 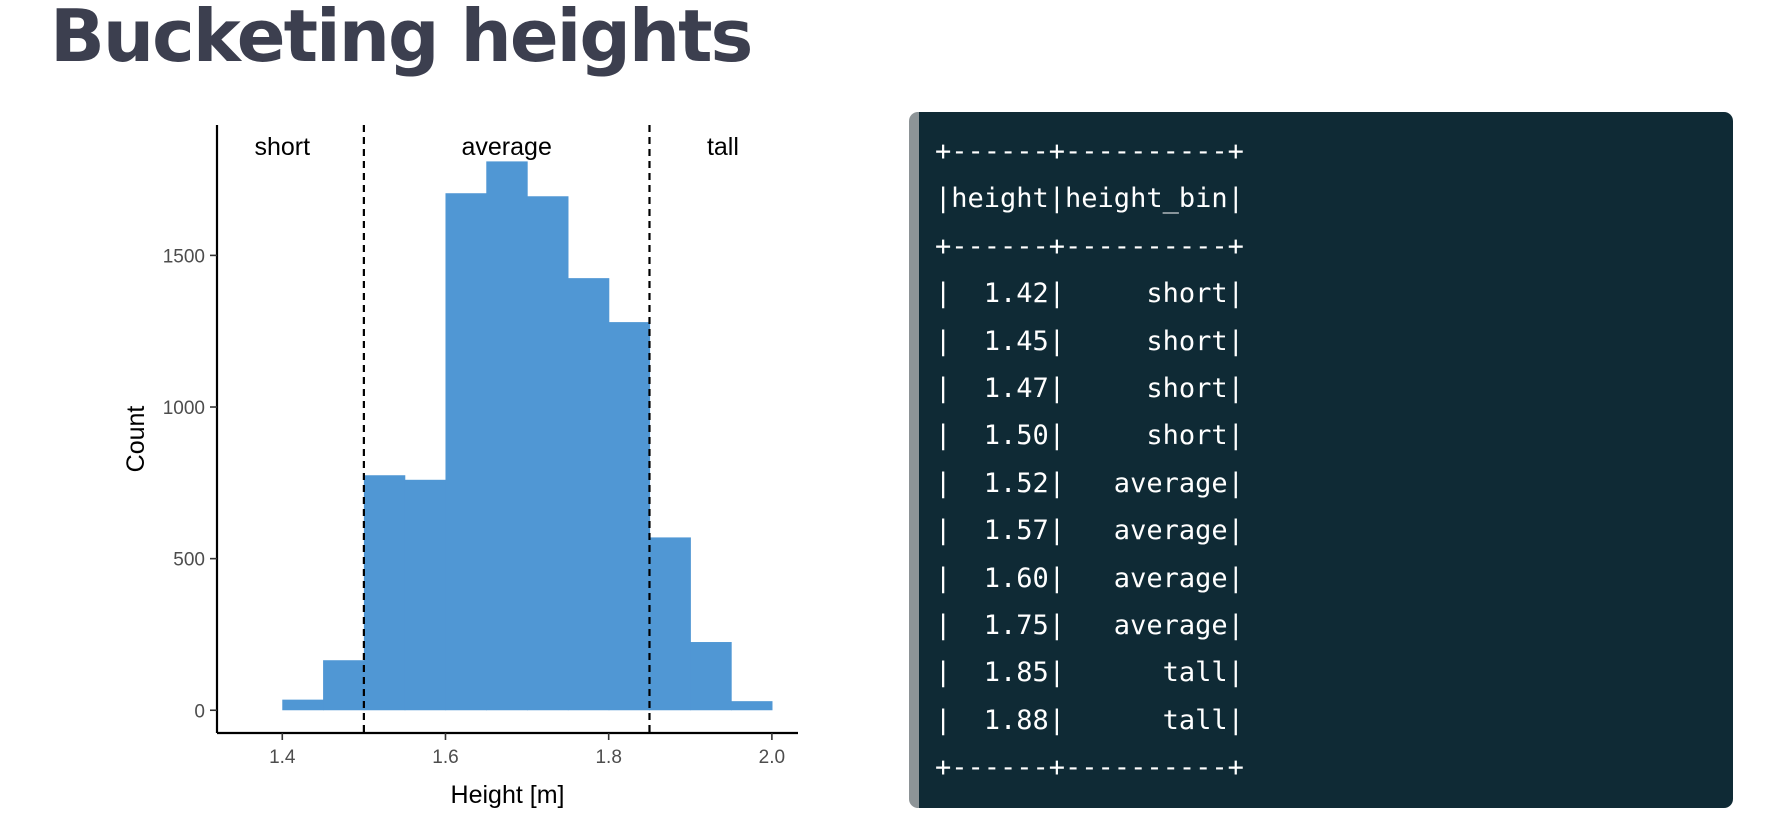 What do you see at coordinates (1089, 341) in the screenshot?
I see `table-row: | 1.45| short|` at bounding box center [1089, 341].